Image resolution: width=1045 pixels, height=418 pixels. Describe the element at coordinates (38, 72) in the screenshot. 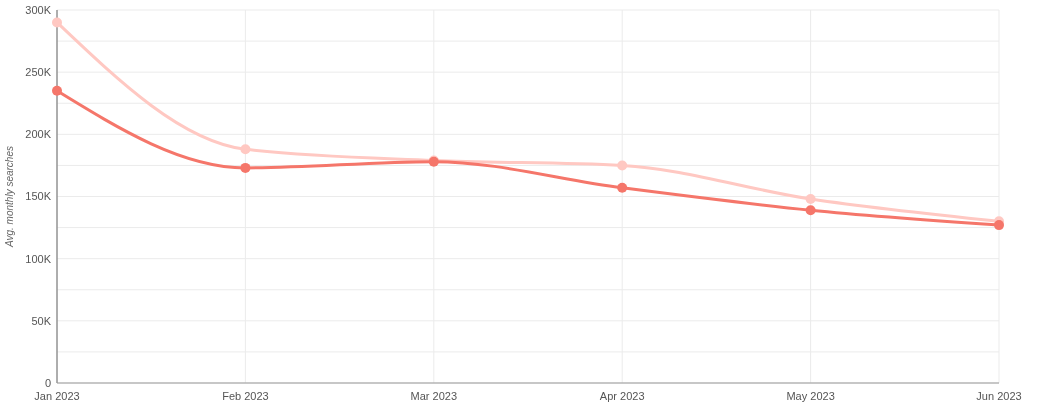

I see `y-tick-label: 250K` at that location.